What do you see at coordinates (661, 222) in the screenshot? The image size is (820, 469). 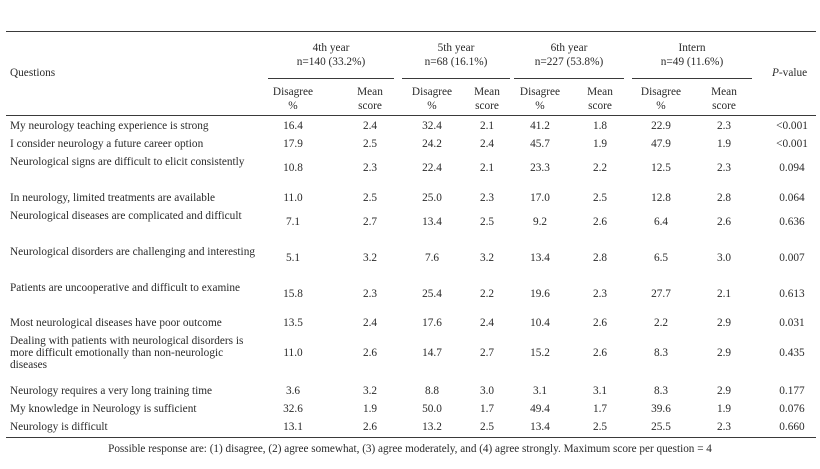 I see `row-disagree-pct: 6.4` at bounding box center [661, 222].